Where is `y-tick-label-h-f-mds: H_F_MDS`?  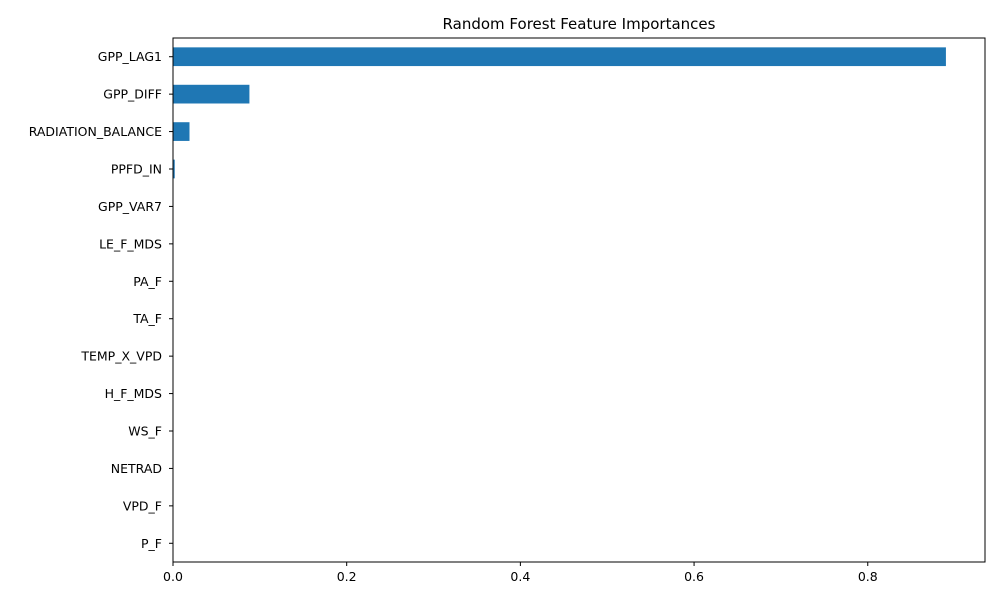
y-tick-label-h-f-mds: H_F_MDS is located at coordinates (133, 393).